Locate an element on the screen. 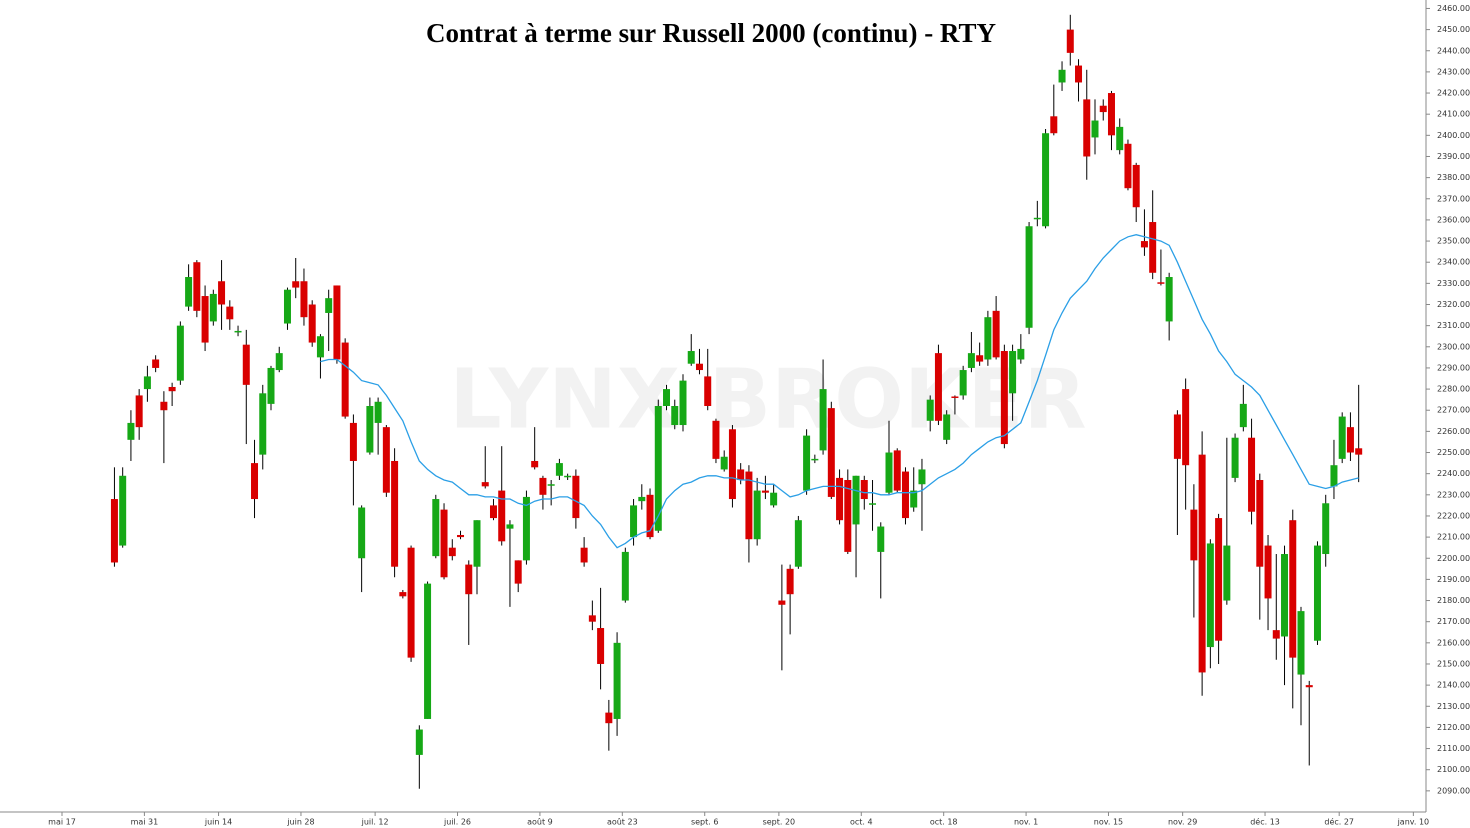 This screenshot has height=828, width=1470. y-tick-label: 2370.00 is located at coordinates (1453, 198).